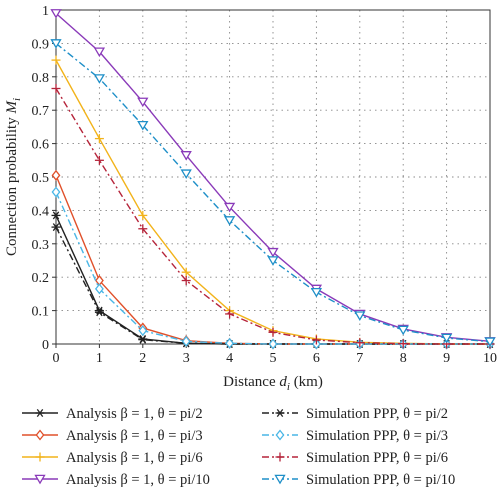  I want to click on y-tick-label: 0, so click(45, 345).